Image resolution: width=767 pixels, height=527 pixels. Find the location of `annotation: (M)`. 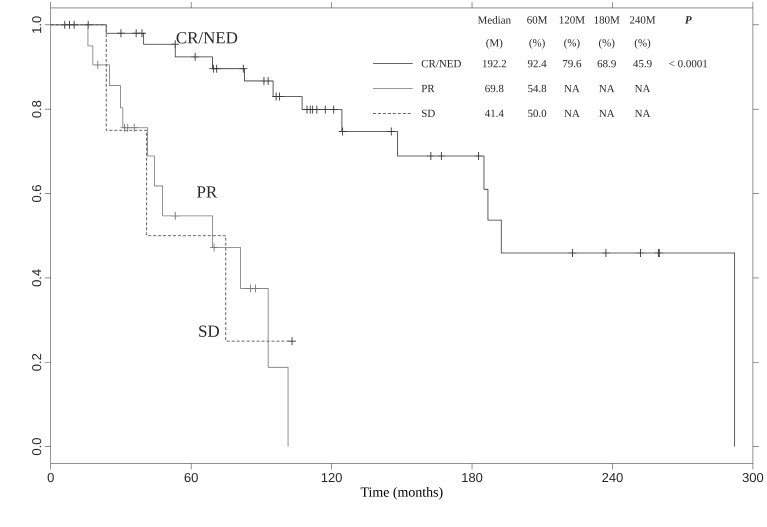

annotation: (M) is located at coordinates (494, 43).